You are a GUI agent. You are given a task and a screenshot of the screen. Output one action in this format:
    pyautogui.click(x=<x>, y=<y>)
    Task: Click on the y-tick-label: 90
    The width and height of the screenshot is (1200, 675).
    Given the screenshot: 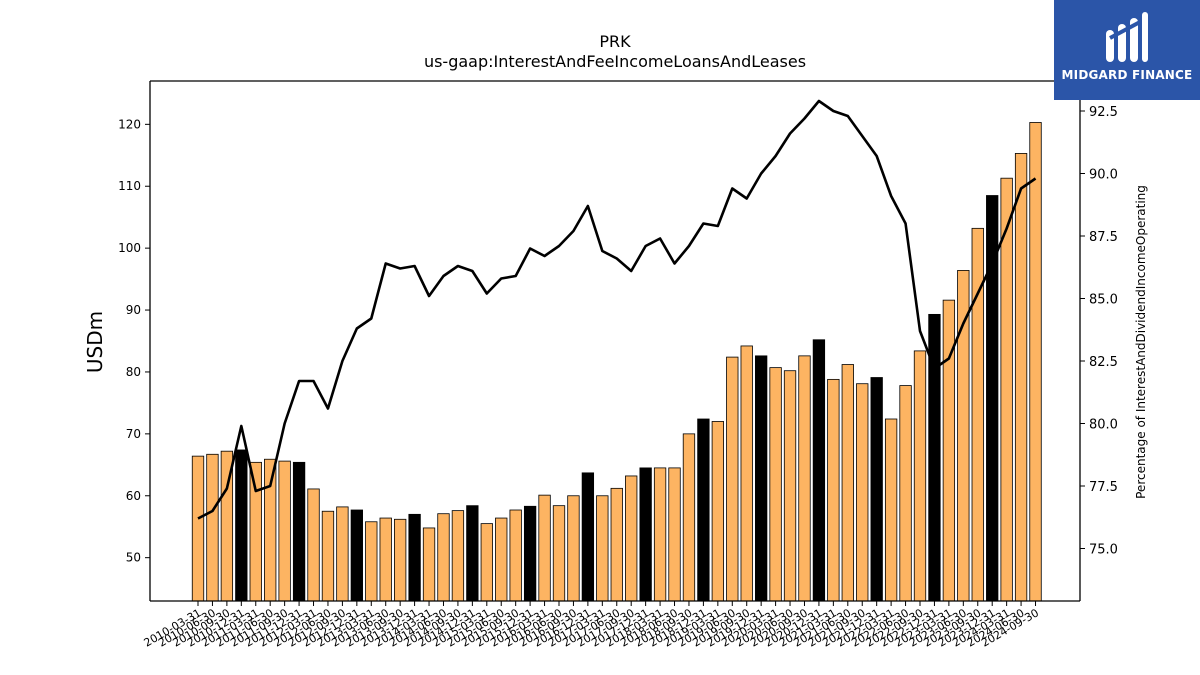 What is the action you would take?
    pyautogui.click(x=133, y=310)
    